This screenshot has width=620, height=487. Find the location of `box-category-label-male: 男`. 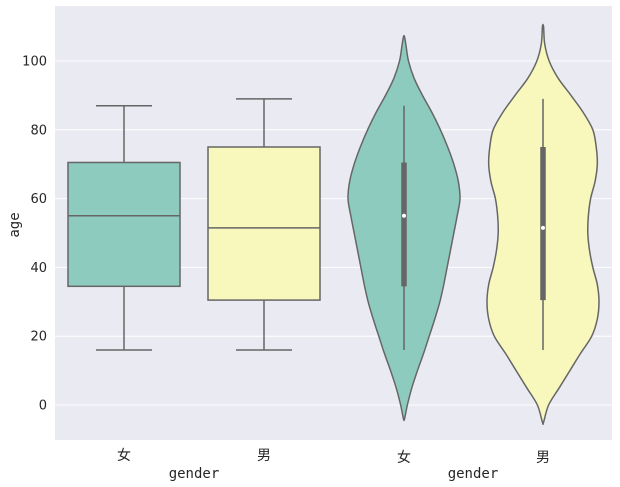

box-category-label-male: 男 is located at coordinates (264, 456).